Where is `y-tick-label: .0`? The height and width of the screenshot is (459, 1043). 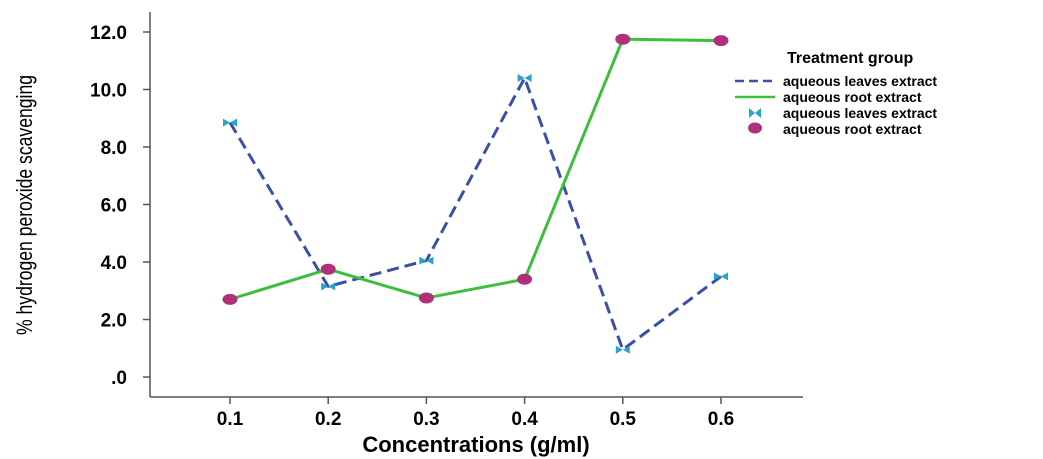 y-tick-label: .0 is located at coordinates (119, 378).